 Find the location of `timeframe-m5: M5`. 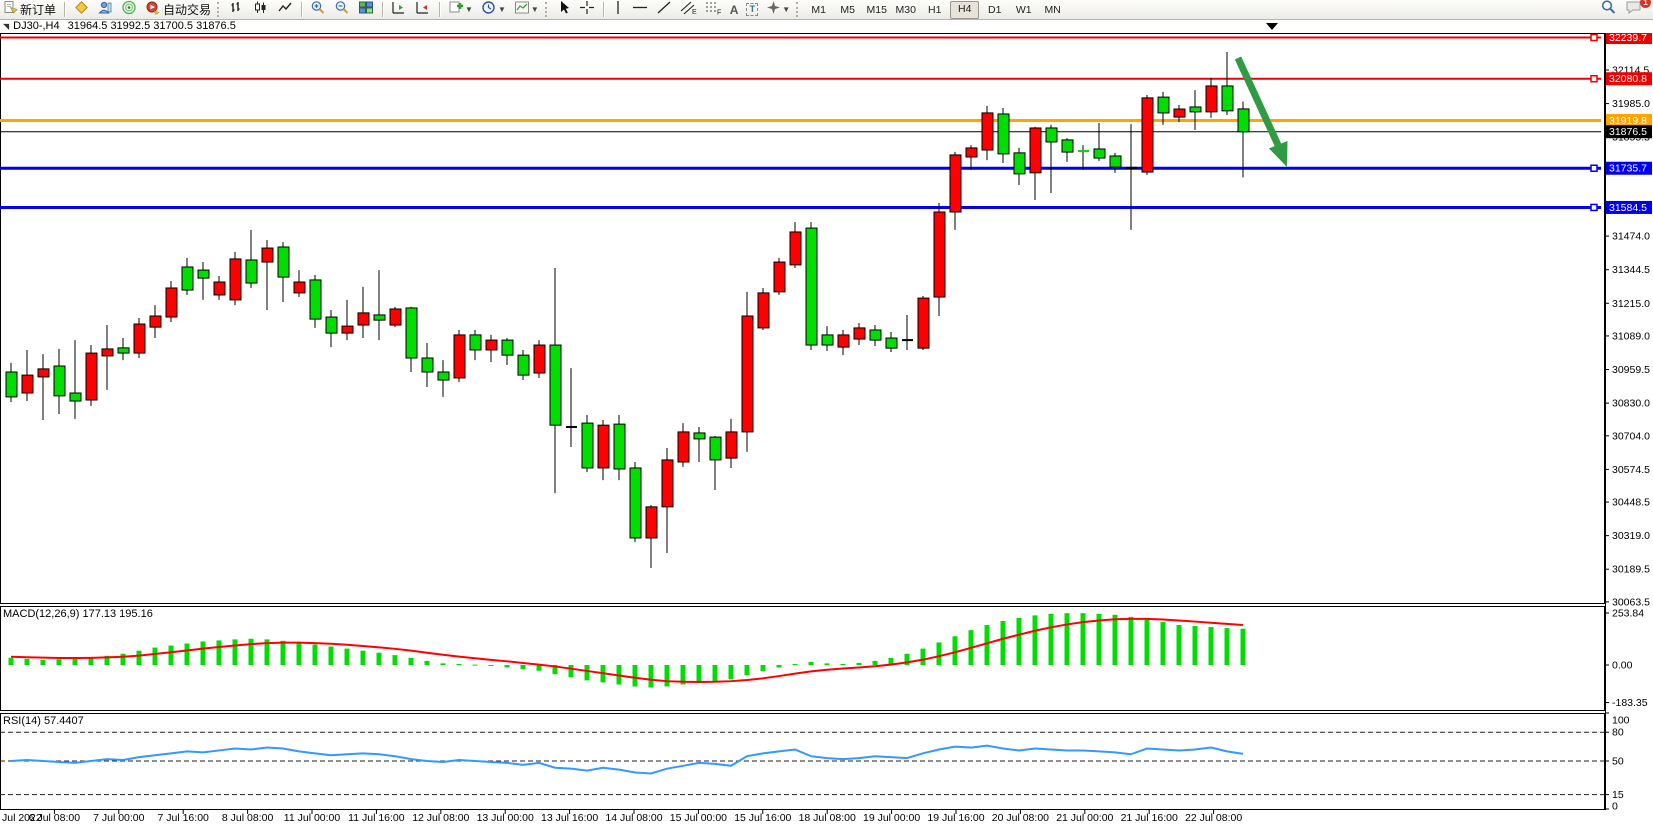

timeframe-m5: M5 is located at coordinates (847, 9).